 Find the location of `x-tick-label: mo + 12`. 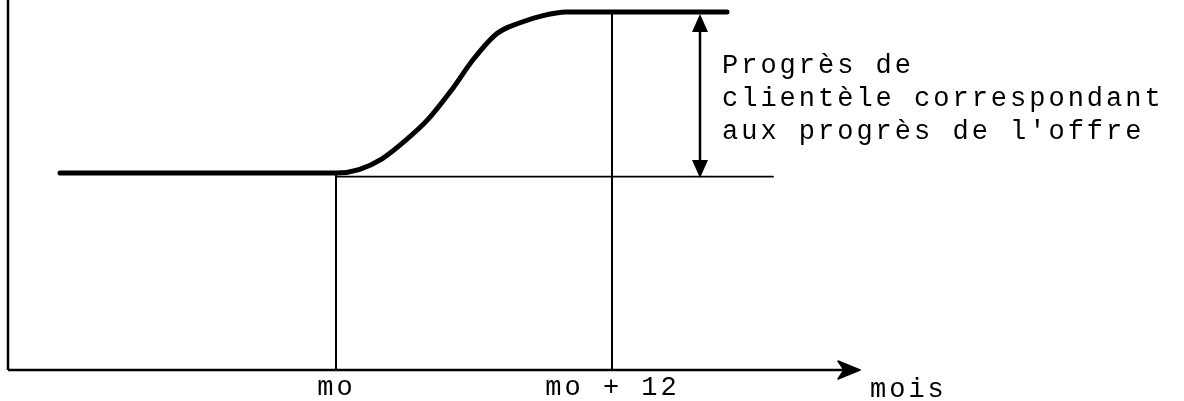

x-tick-label: mo + 12 is located at coordinates (612, 387).